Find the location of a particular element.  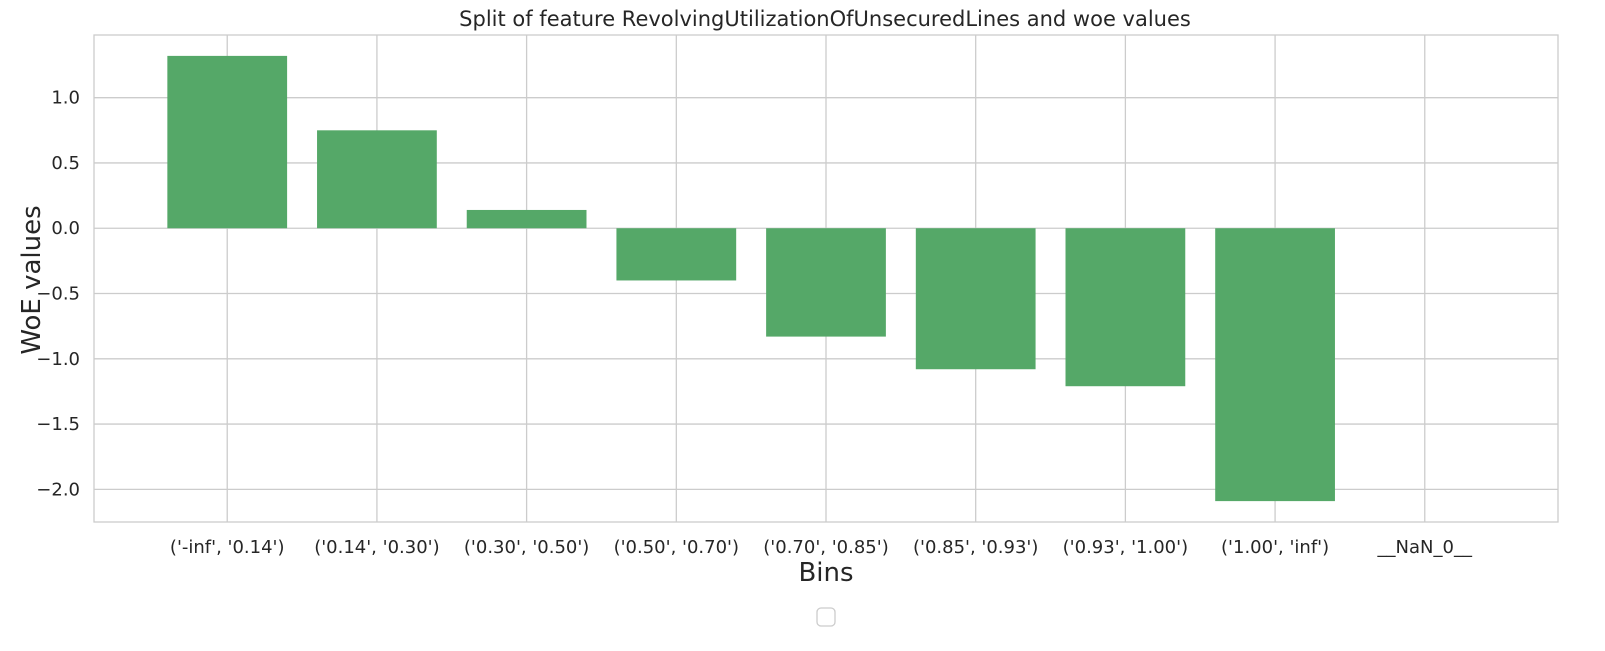

x-tick-label: ('0.70', '0.85') is located at coordinates (825, 547).